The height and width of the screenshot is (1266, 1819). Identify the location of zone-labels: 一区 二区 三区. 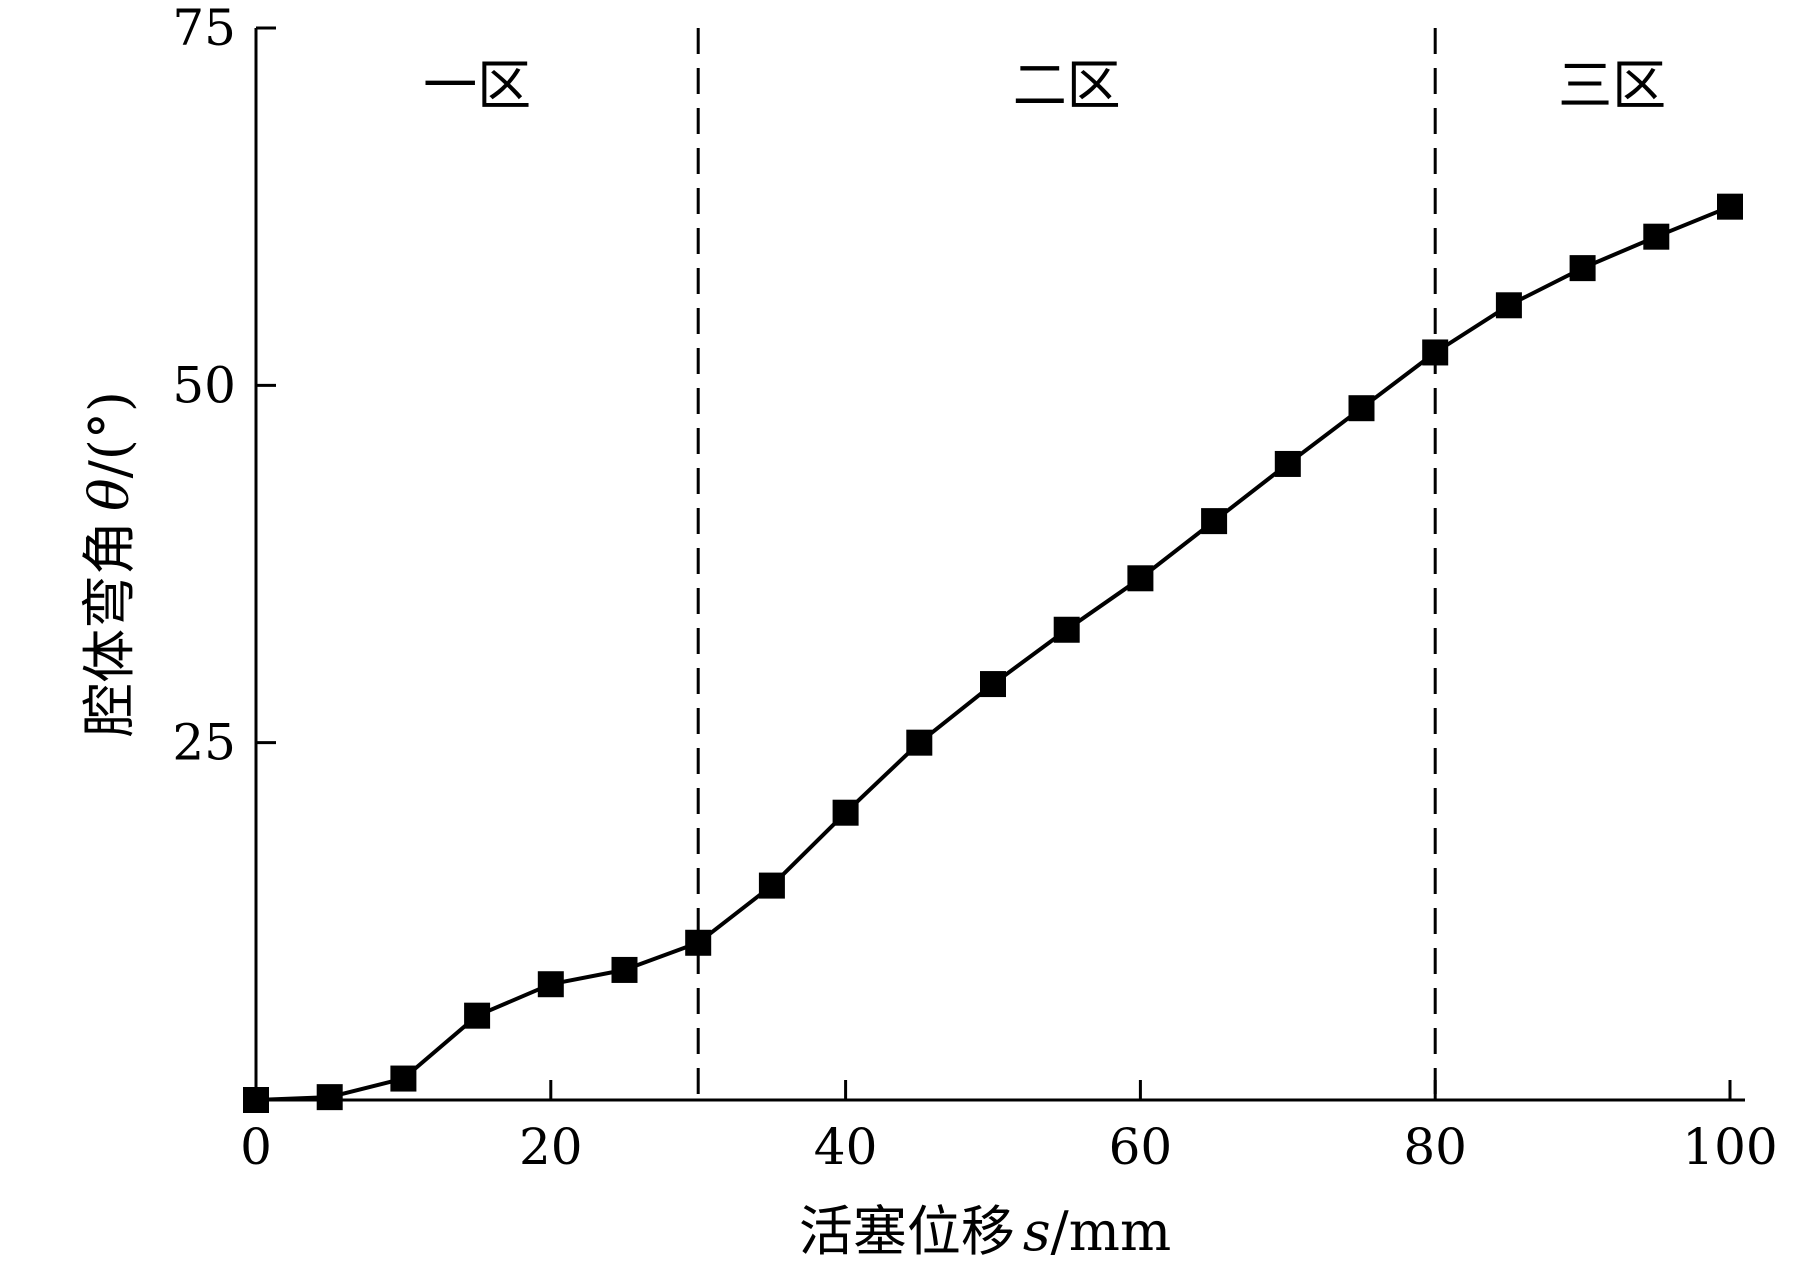
(1044, 85).